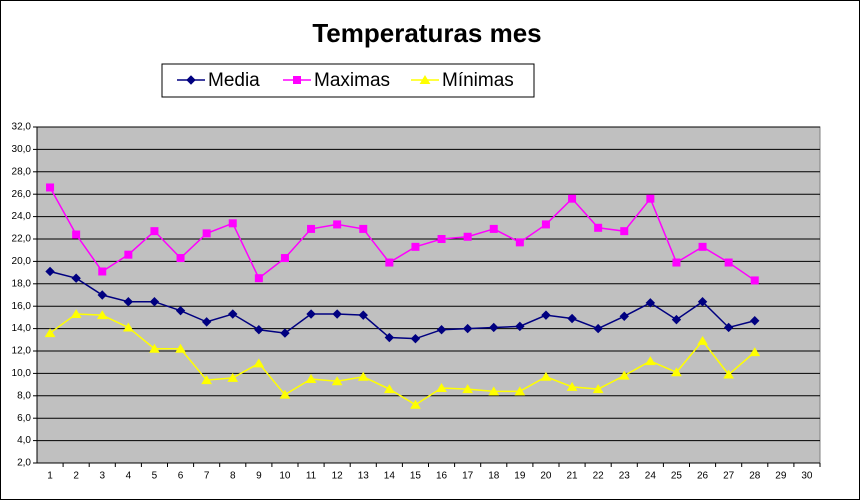 The image size is (861, 501). I want to click on y-tick-label: 22,0, so click(22, 239).